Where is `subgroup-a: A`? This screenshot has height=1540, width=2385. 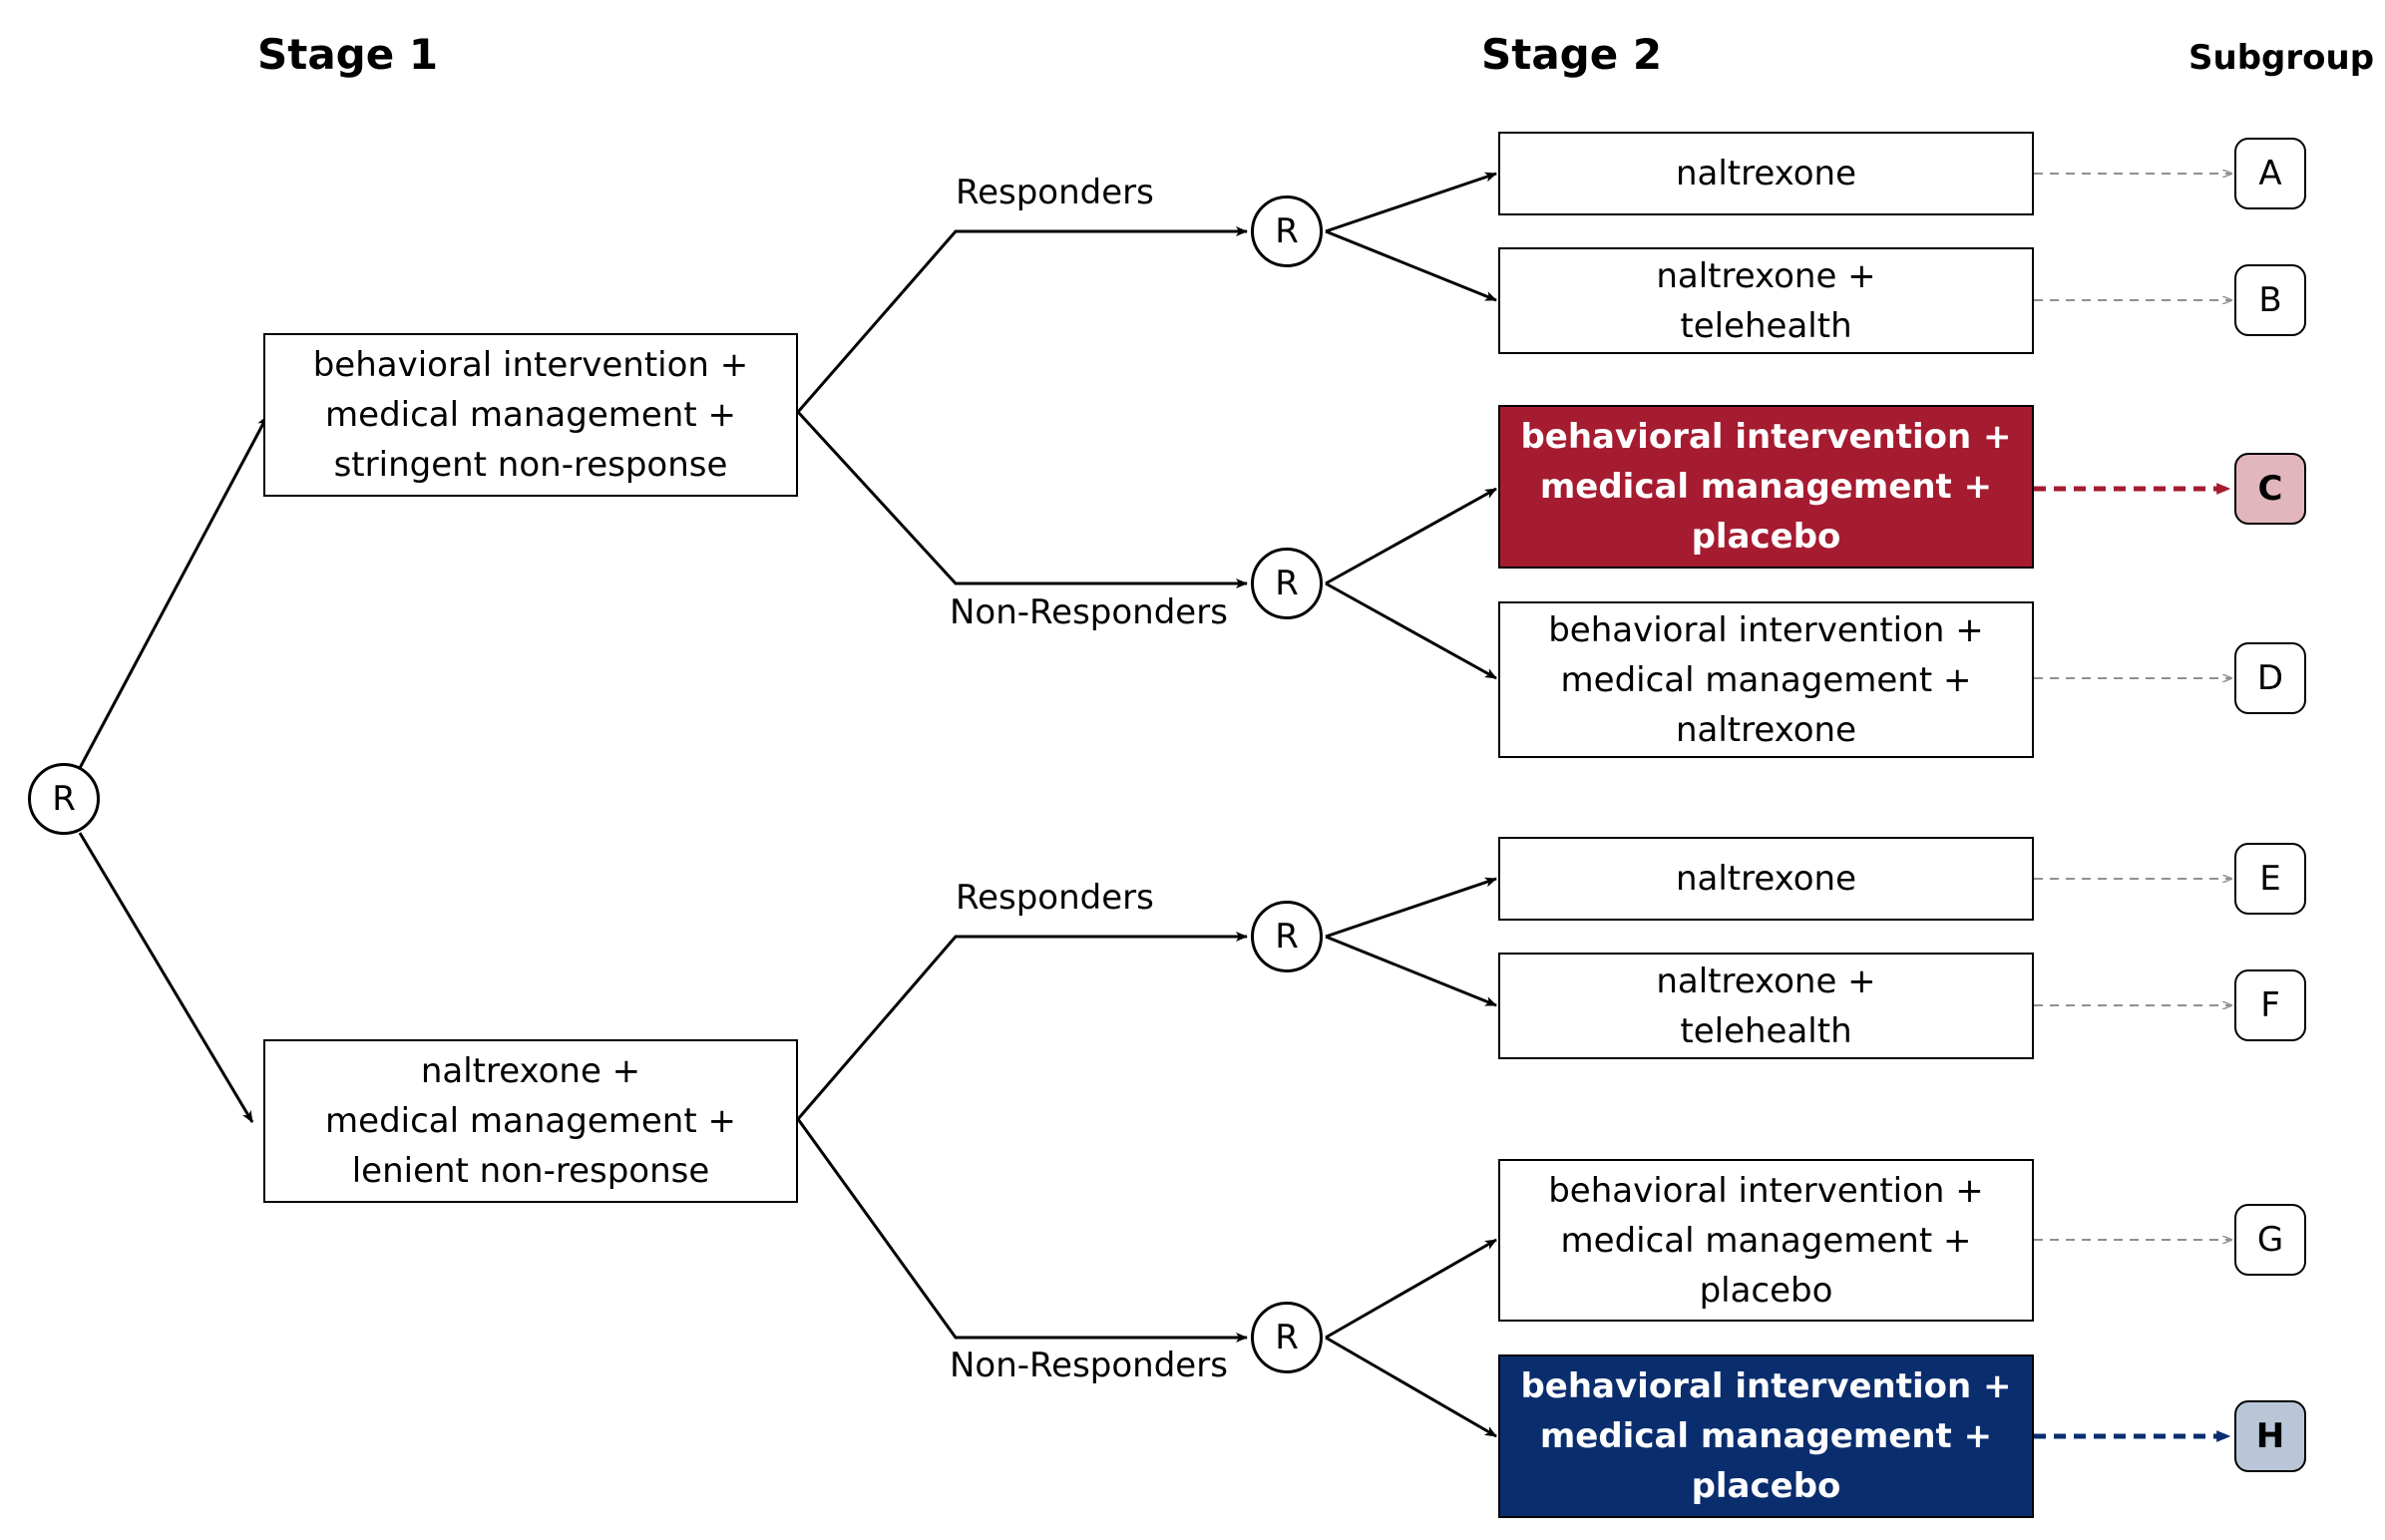 subgroup-a: A is located at coordinates (2270, 173).